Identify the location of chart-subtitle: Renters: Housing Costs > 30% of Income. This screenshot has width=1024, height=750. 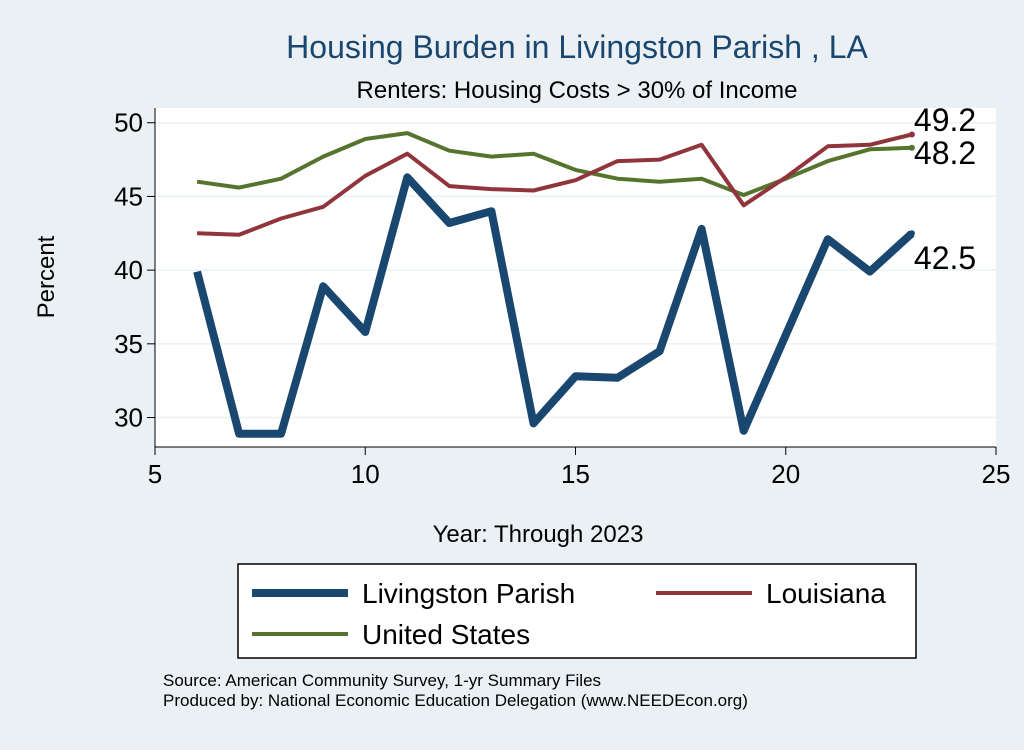
(577, 90).